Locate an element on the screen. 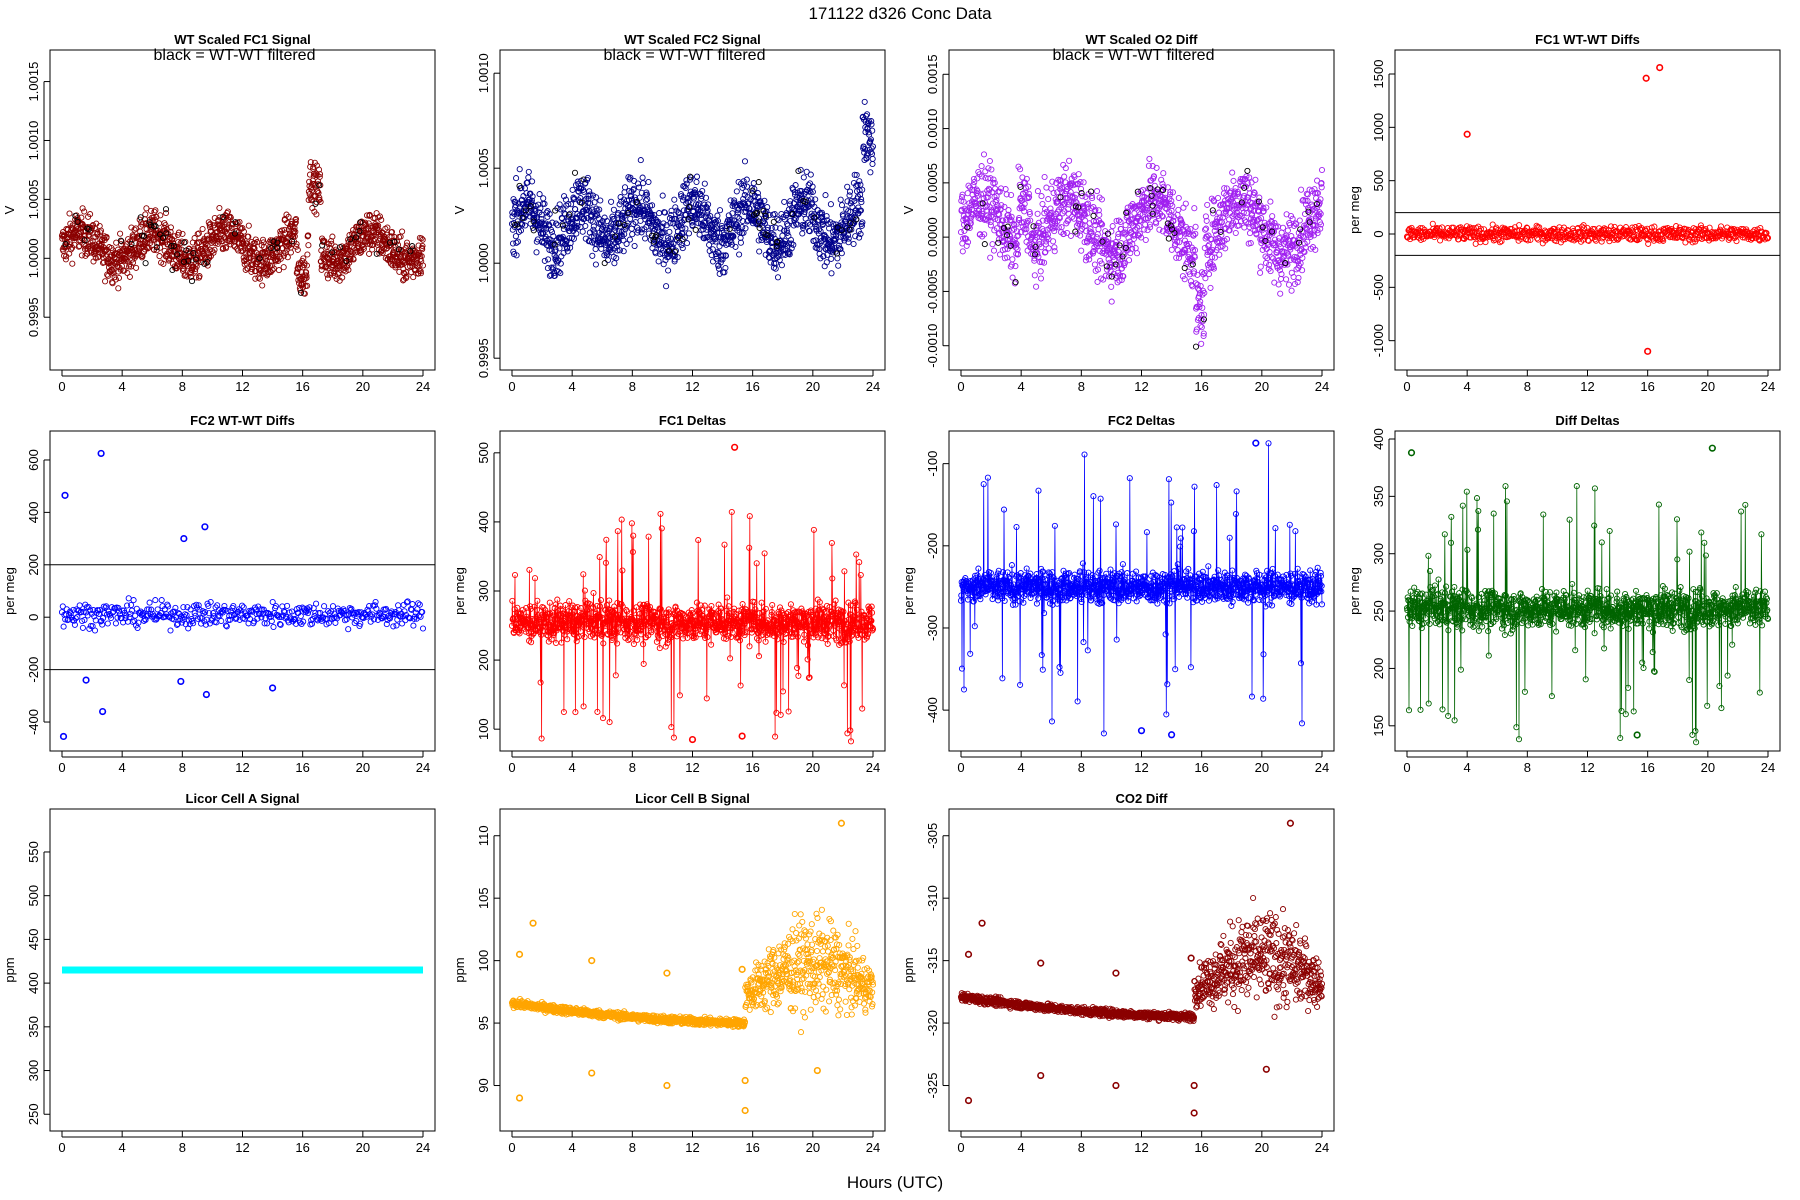 The image size is (1800, 1200). x-tick-label: 4 is located at coordinates (122, 386).